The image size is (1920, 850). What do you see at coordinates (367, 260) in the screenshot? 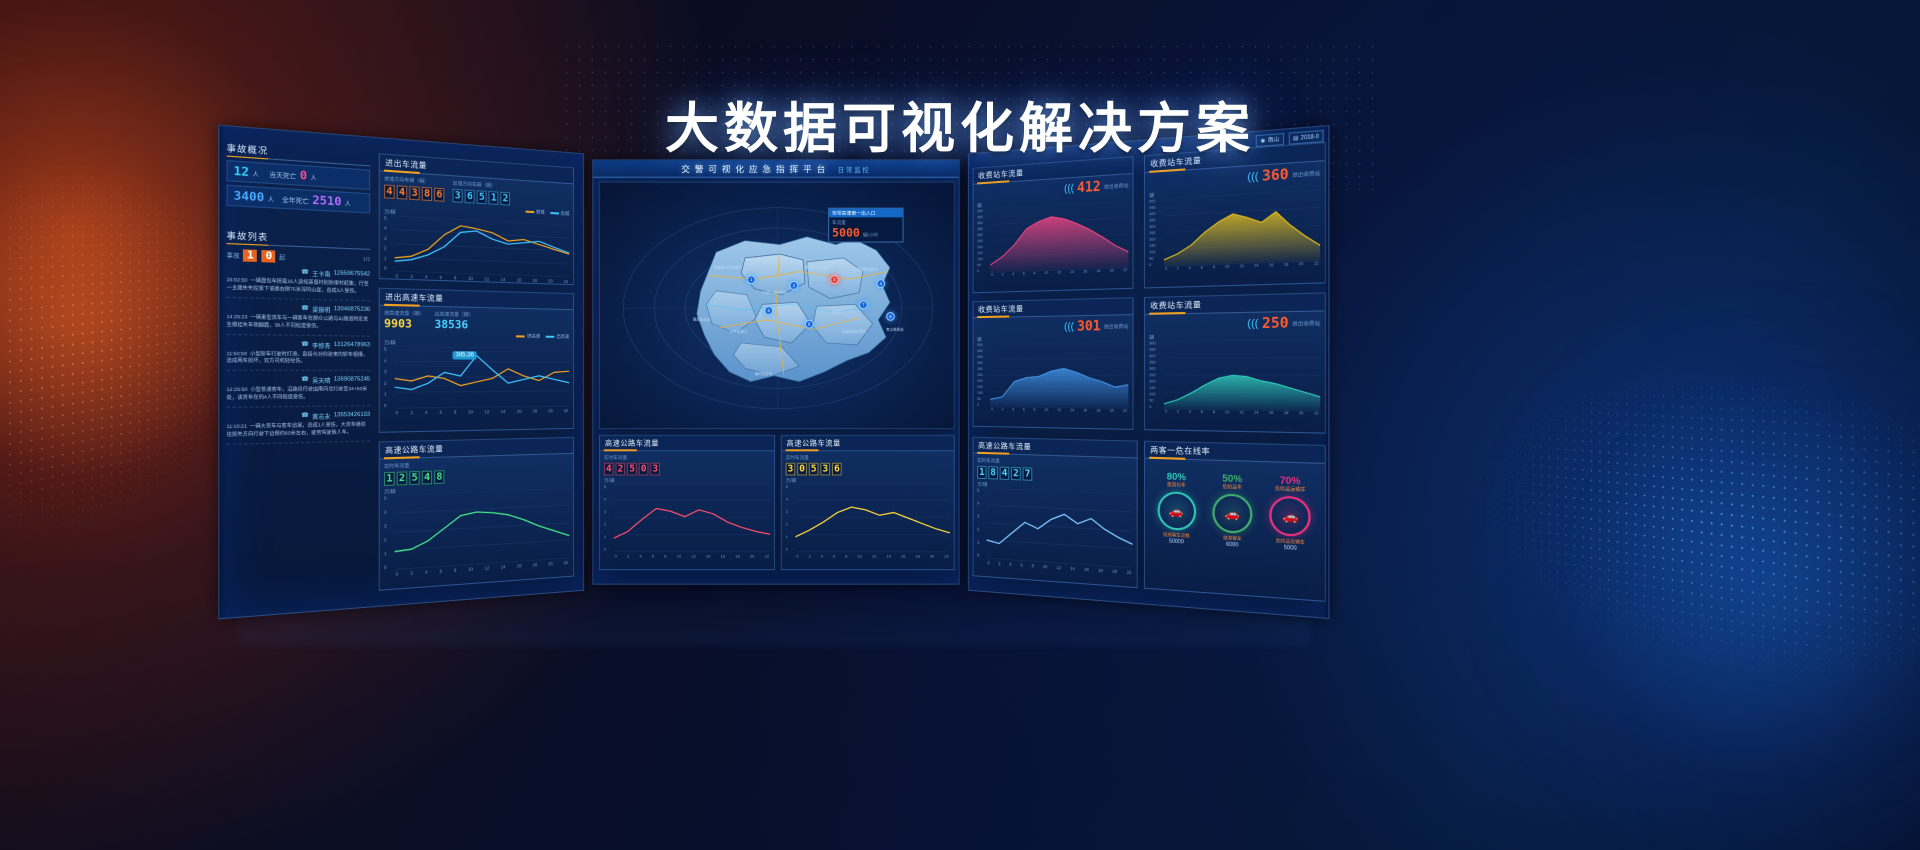
I see `accident-list-pager: 1/2` at bounding box center [367, 260].